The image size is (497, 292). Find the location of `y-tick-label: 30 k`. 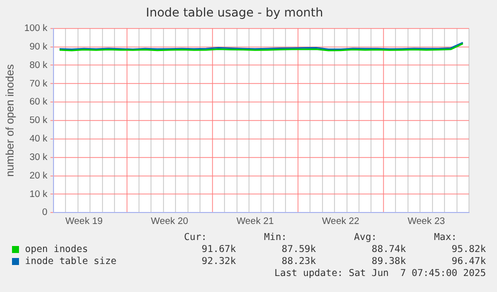

y-tick-label: 30 k is located at coordinates (38, 157).